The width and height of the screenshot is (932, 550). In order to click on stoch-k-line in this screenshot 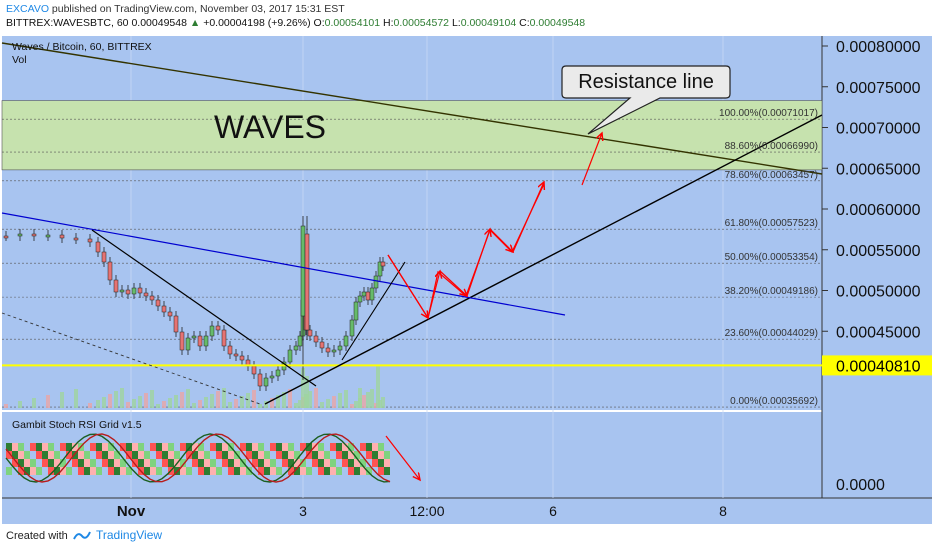, I will do `click(198, 458)`.